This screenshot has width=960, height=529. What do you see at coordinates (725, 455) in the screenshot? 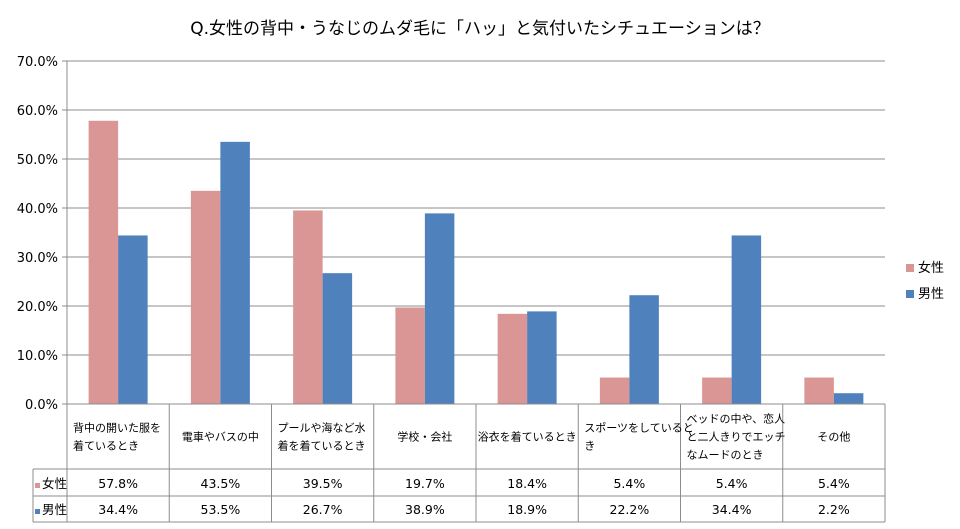
I see `category-label: なムードのとき` at bounding box center [725, 455].